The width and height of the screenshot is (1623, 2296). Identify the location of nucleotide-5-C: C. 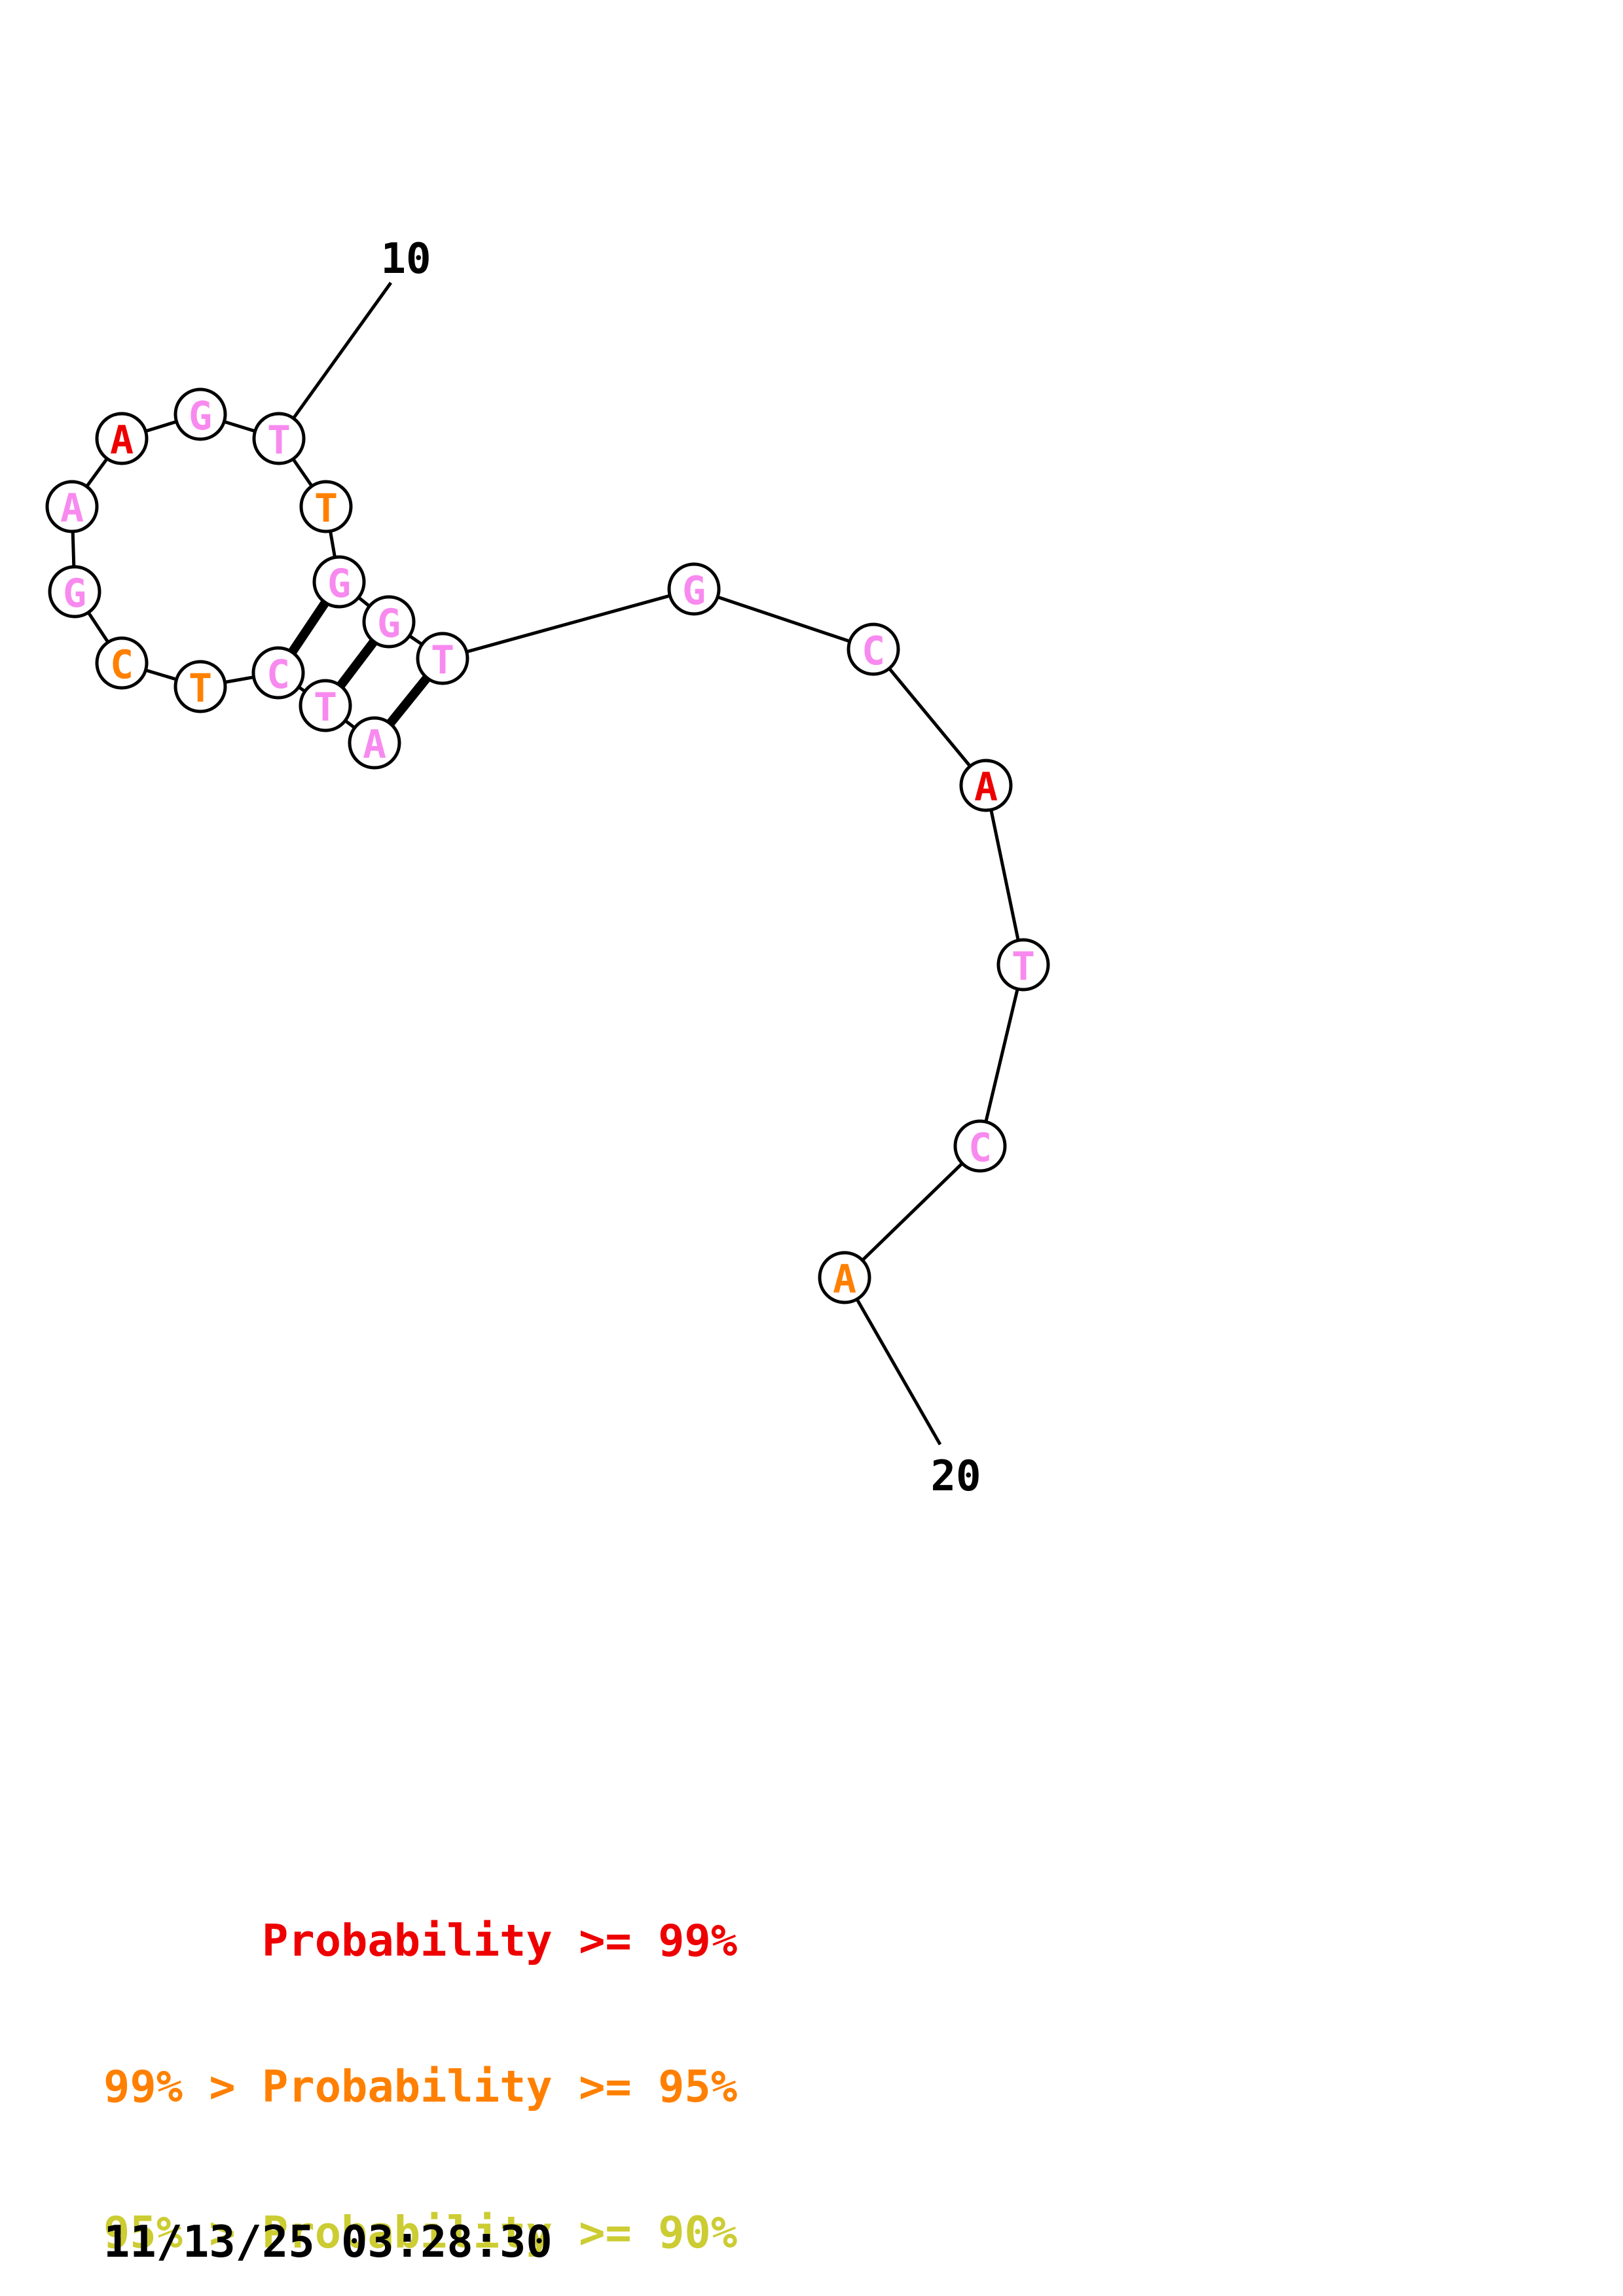
(122, 663).